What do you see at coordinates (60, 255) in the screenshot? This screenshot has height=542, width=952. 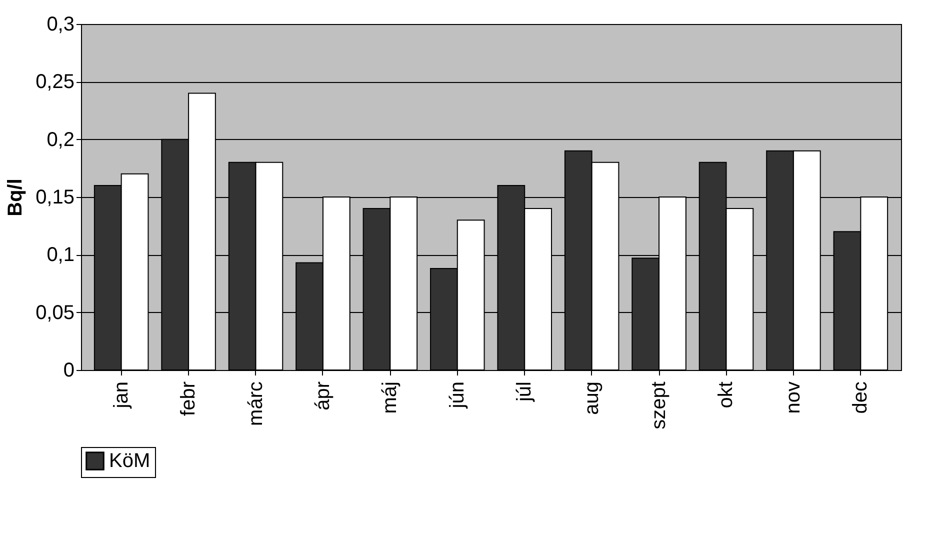 I see `y-tick-label: 0,1` at bounding box center [60, 255].